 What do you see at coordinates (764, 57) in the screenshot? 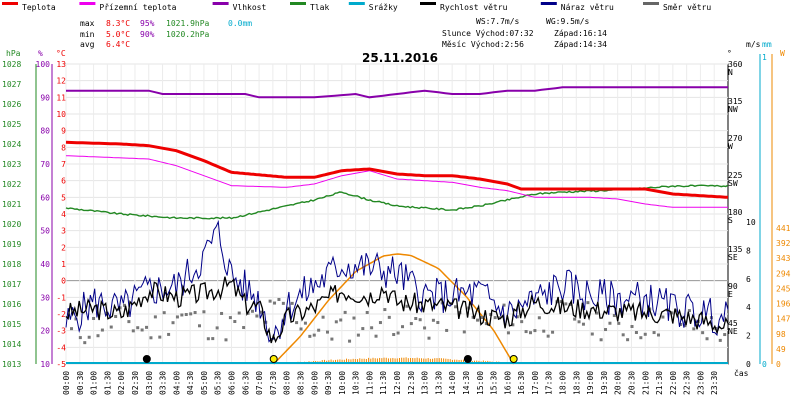
I see `y-tick-rain: 1` at bounding box center [764, 57].